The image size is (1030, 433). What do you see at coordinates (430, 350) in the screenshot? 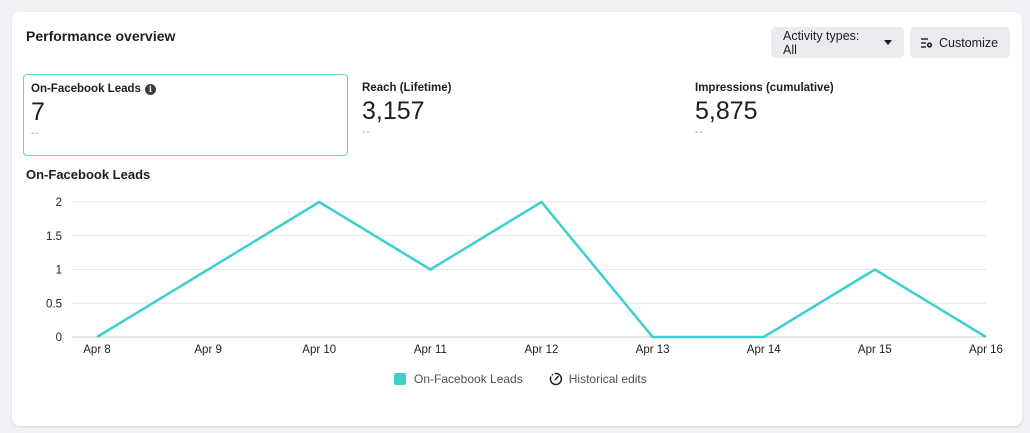
I see `x-tick-label: Apr 11` at bounding box center [430, 350].